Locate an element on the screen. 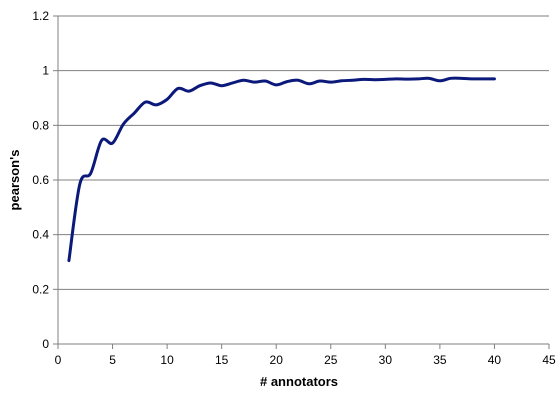 The image size is (560, 393). x-tick-label: 0 is located at coordinates (58, 360).